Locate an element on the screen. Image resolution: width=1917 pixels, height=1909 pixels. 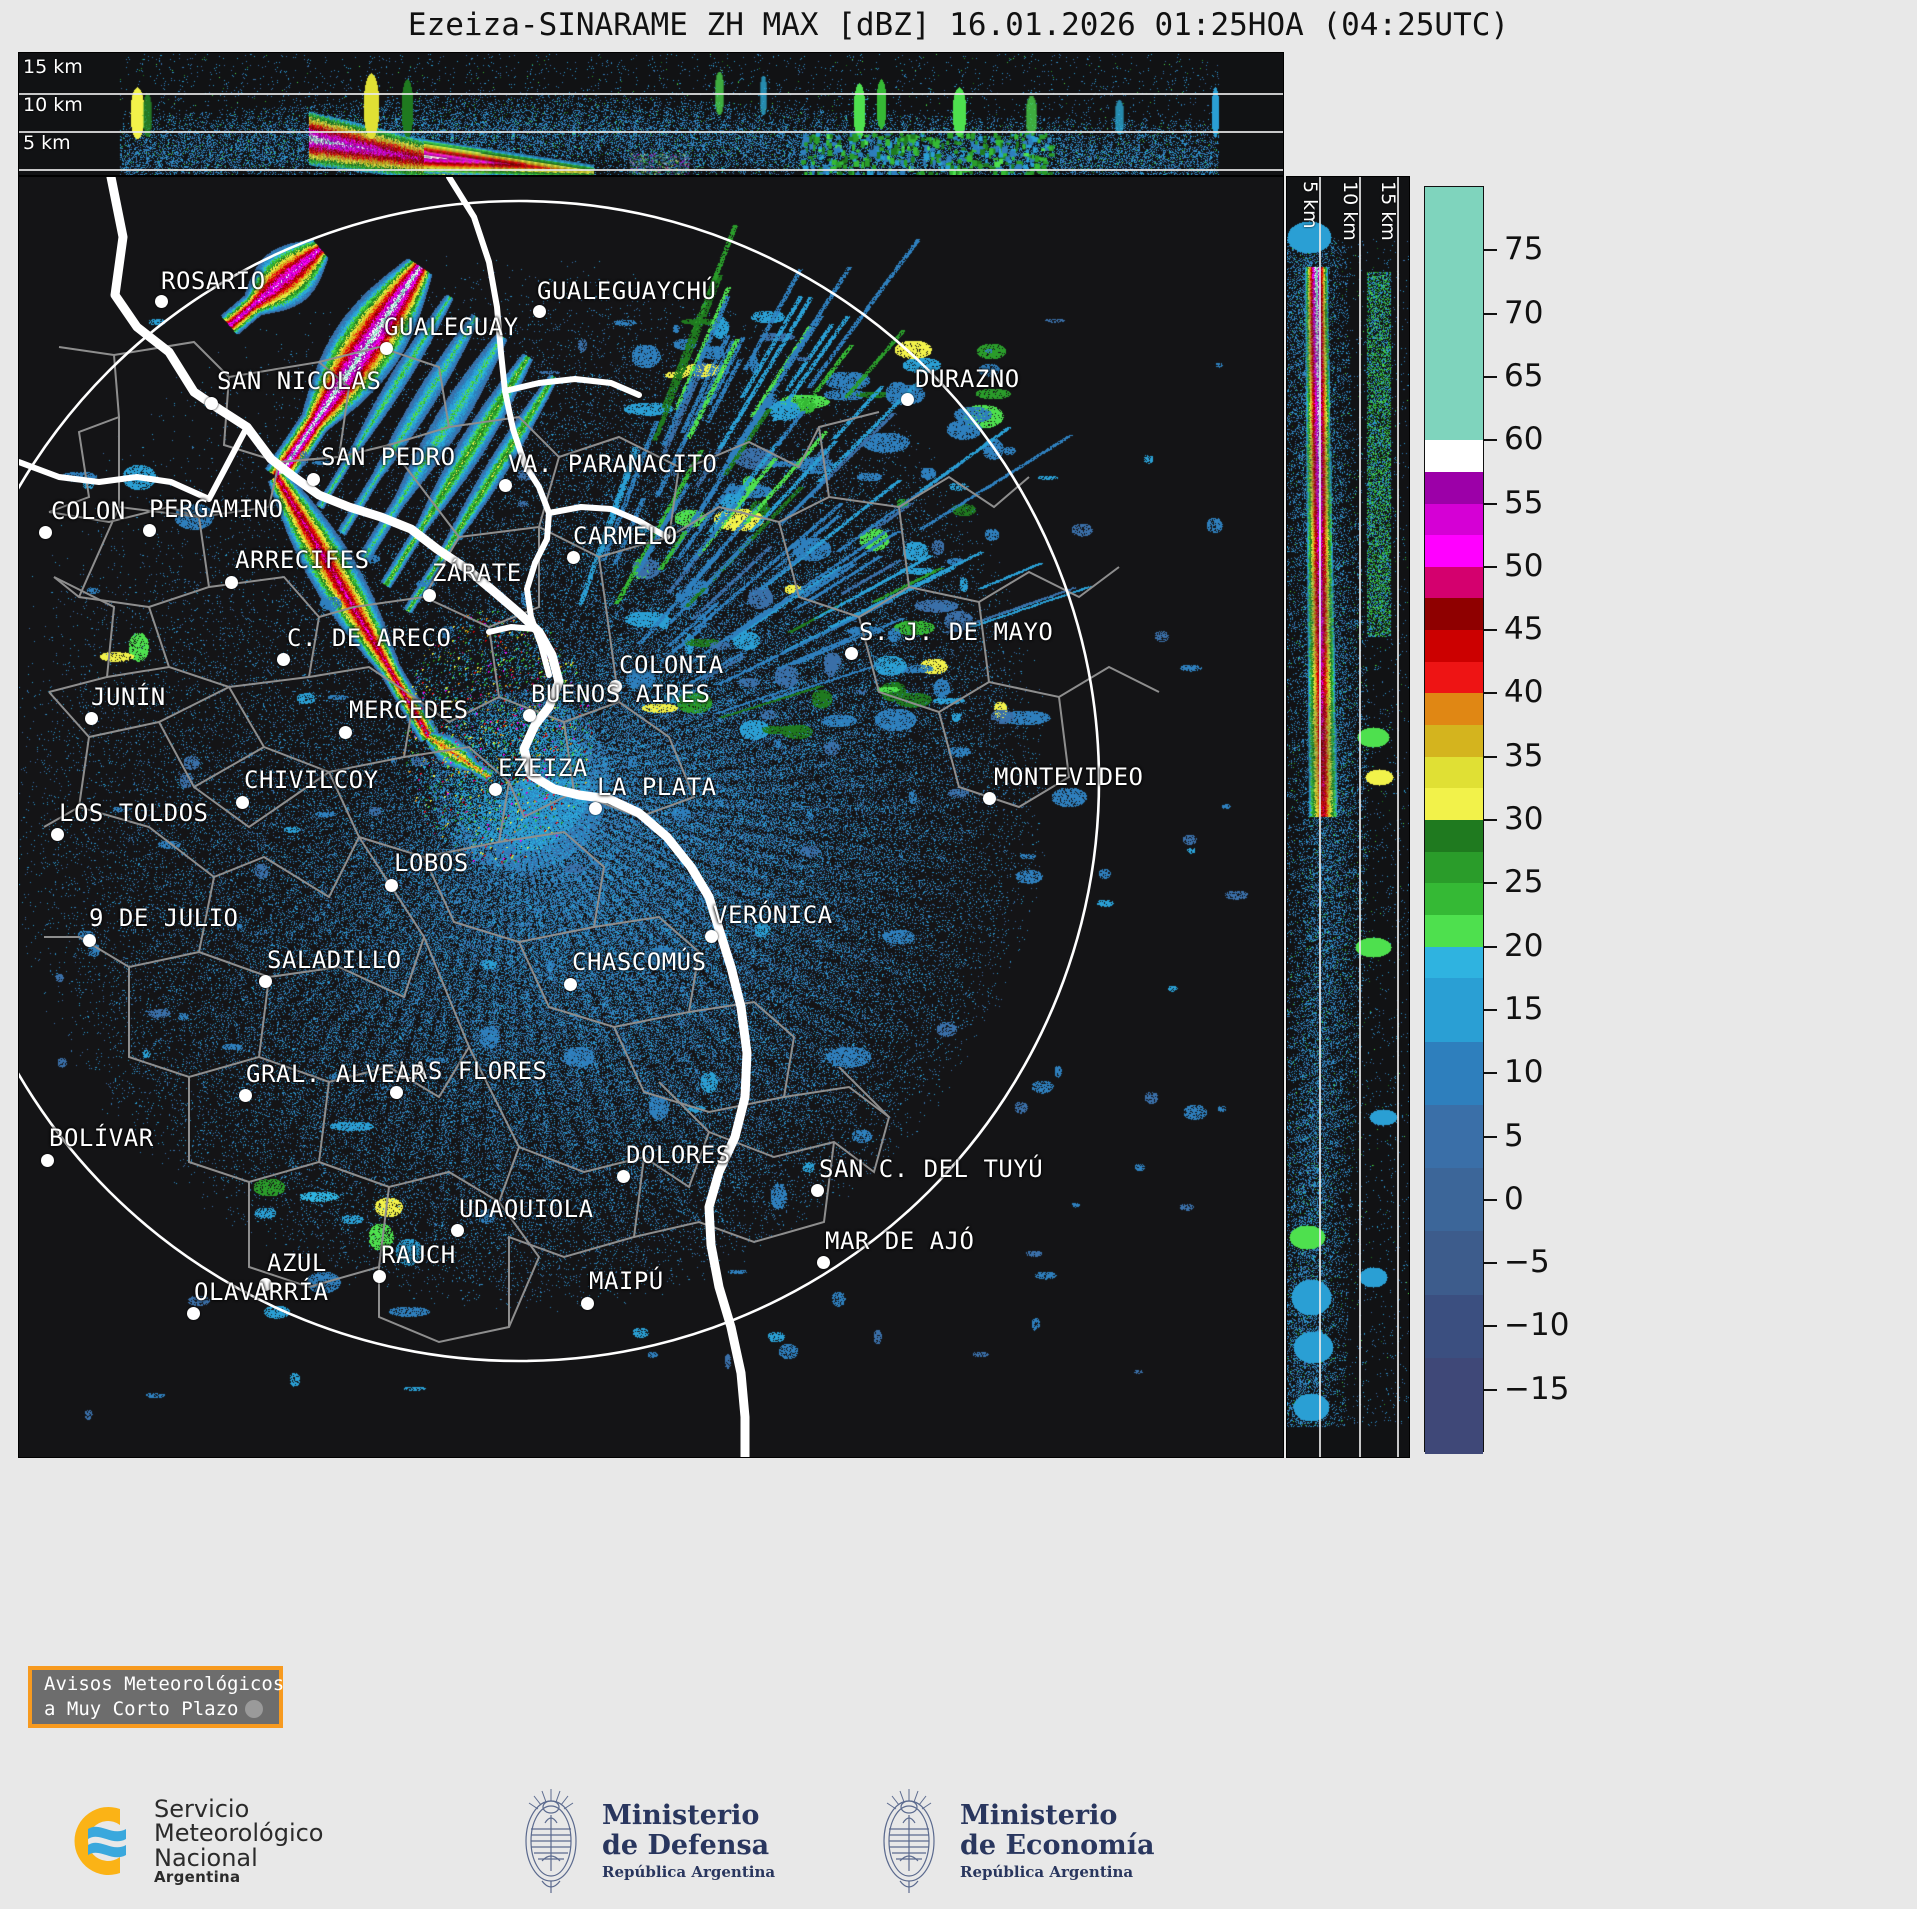
xsecr-gridline-15km is located at coordinates (1398, 817).